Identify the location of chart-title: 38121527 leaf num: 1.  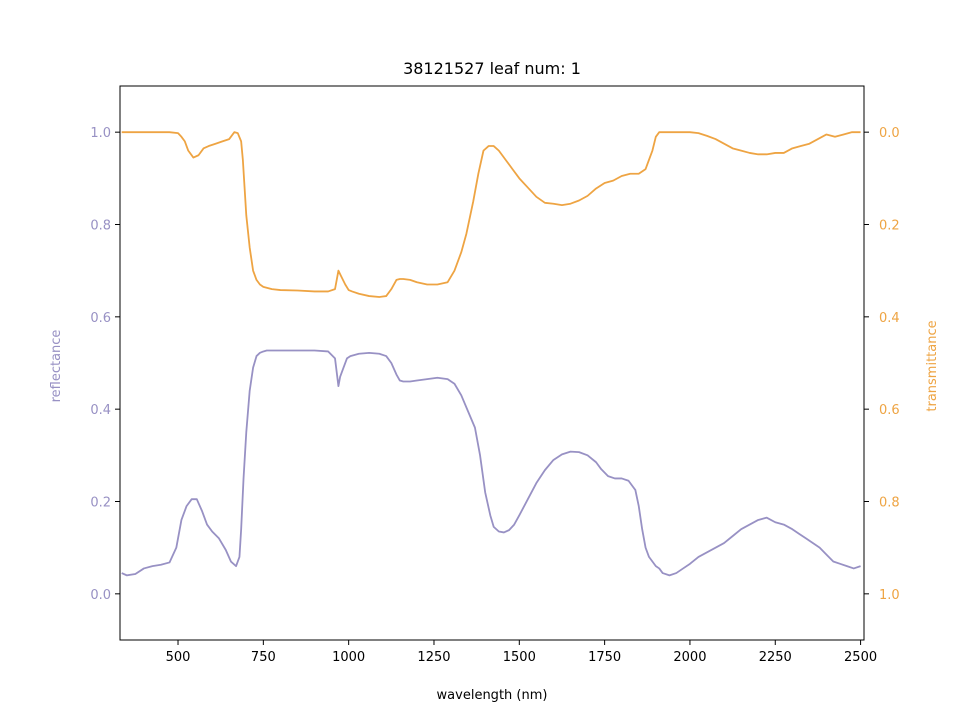
(492, 68).